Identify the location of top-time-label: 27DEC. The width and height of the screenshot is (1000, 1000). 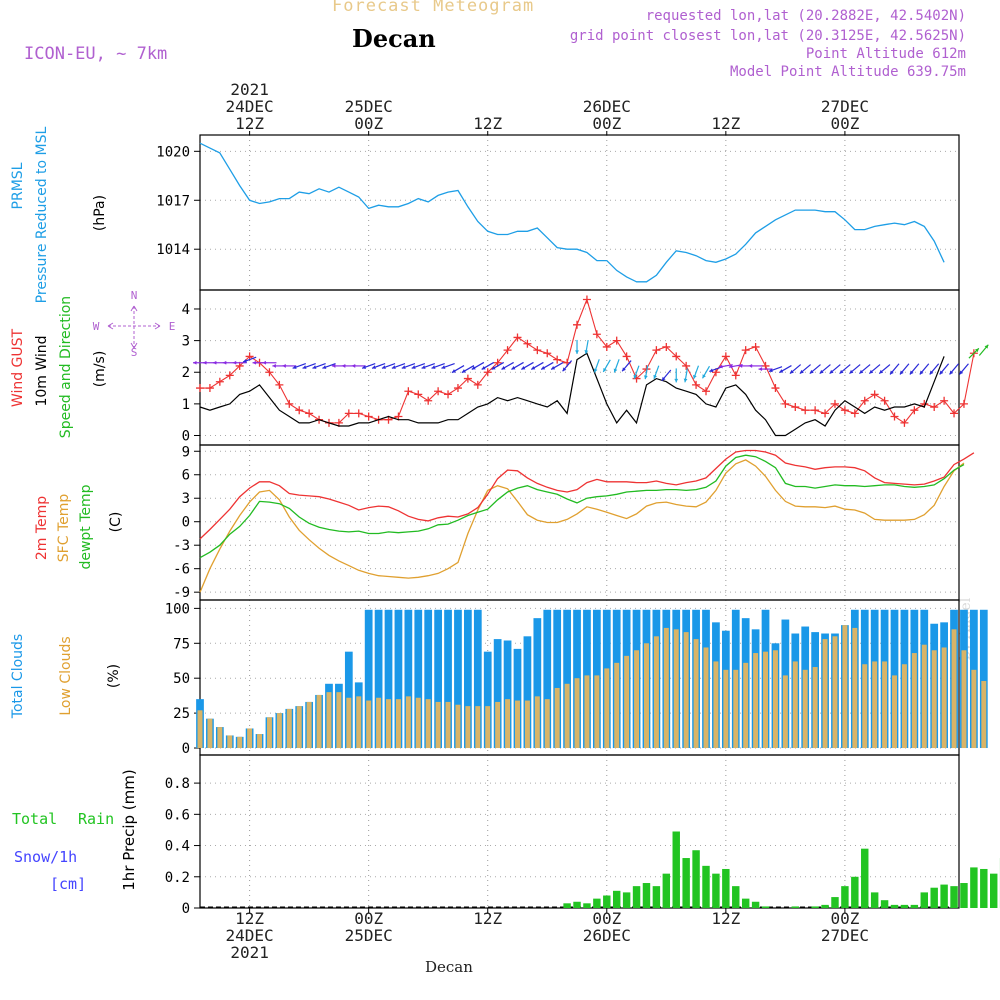
(845, 106).